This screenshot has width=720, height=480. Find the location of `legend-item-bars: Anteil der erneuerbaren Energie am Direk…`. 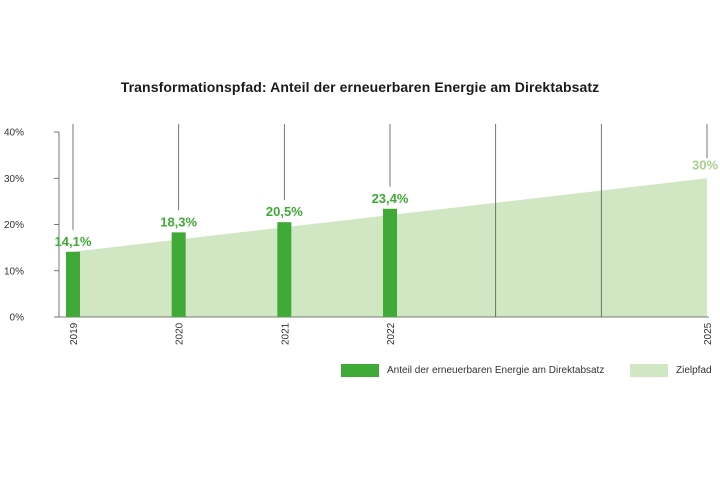

legend-item-bars: Anteil der erneuerbaren Energie am Direk… is located at coordinates (472, 370).